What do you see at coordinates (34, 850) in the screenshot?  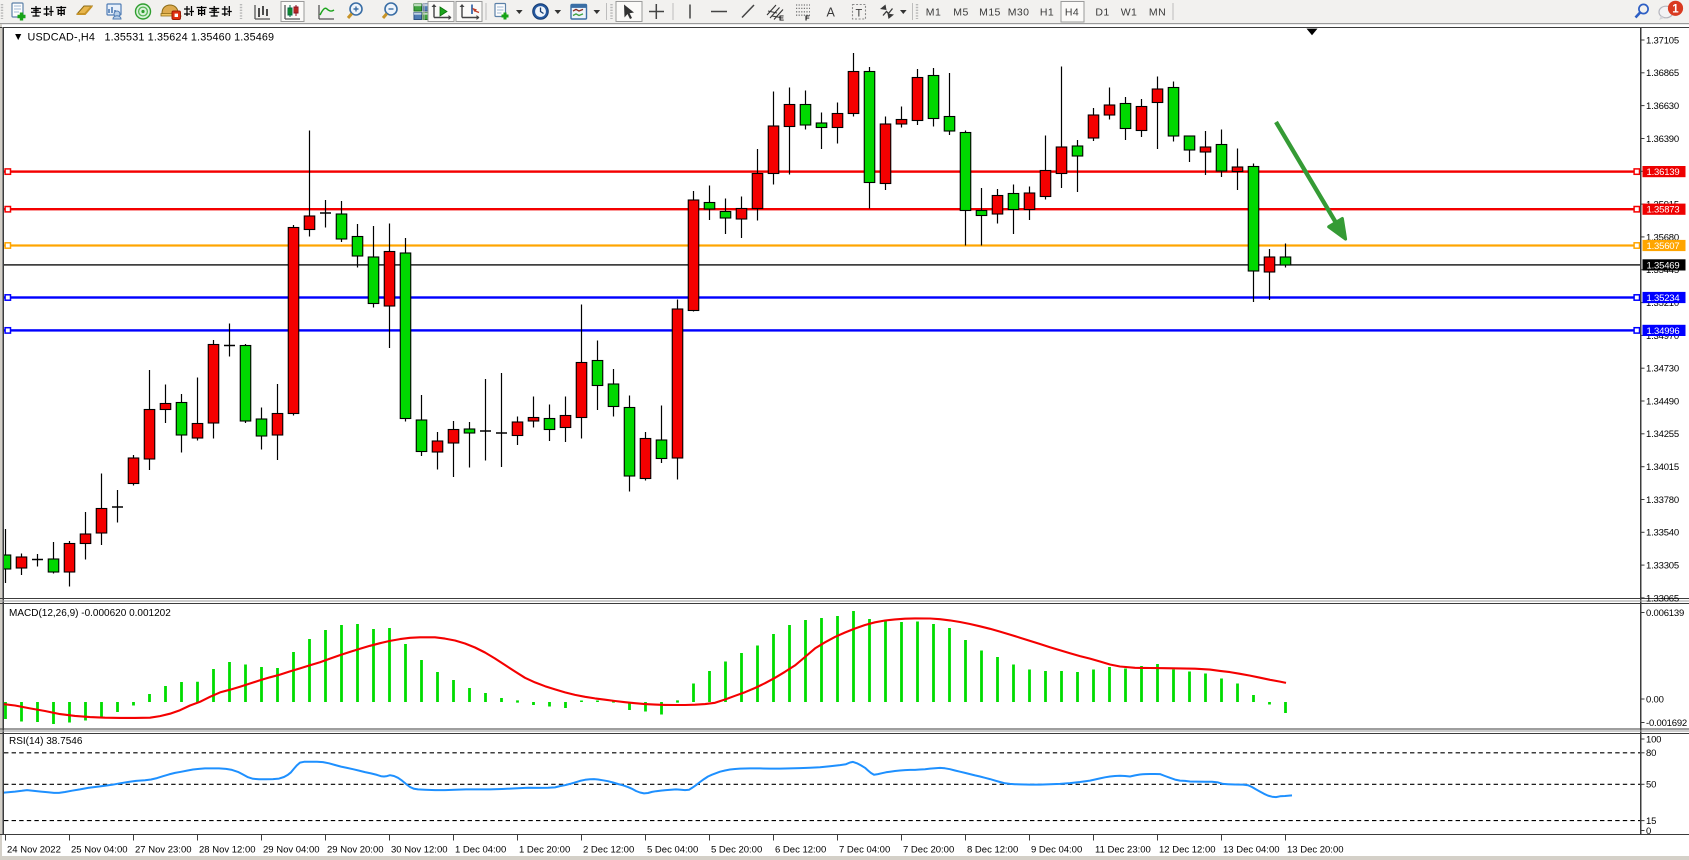 I see `svg-text: 24 Nov 2022` at bounding box center [34, 850].